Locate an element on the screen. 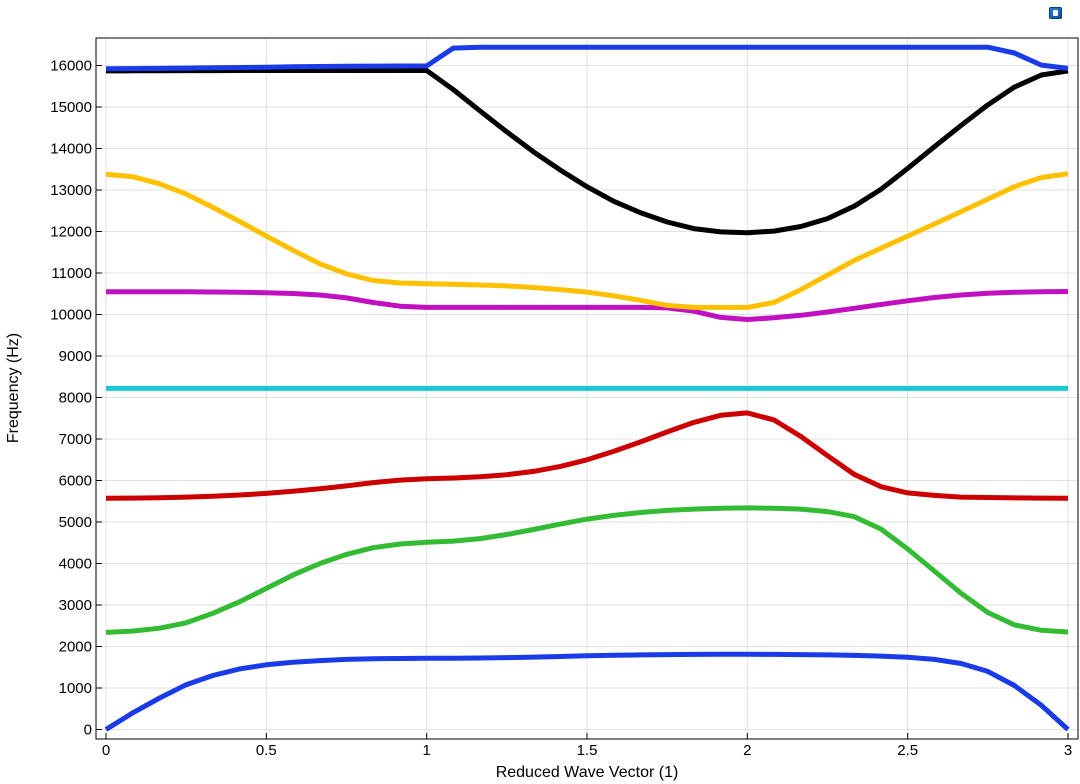 Image resolution: width=1080 pixels, height=784 pixels. y-tick-label: 3000 is located at coordinates (75, 605).